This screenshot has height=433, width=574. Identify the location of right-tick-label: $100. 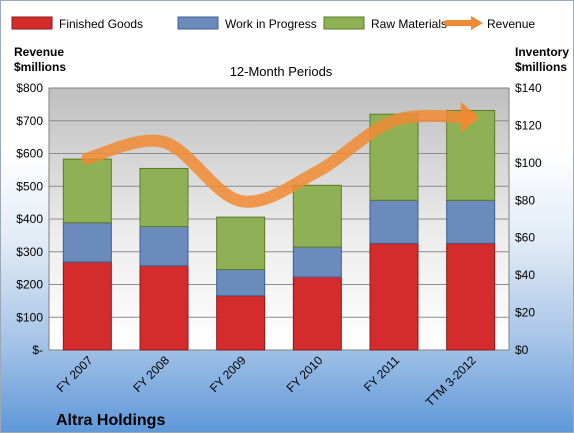
(528, 163).